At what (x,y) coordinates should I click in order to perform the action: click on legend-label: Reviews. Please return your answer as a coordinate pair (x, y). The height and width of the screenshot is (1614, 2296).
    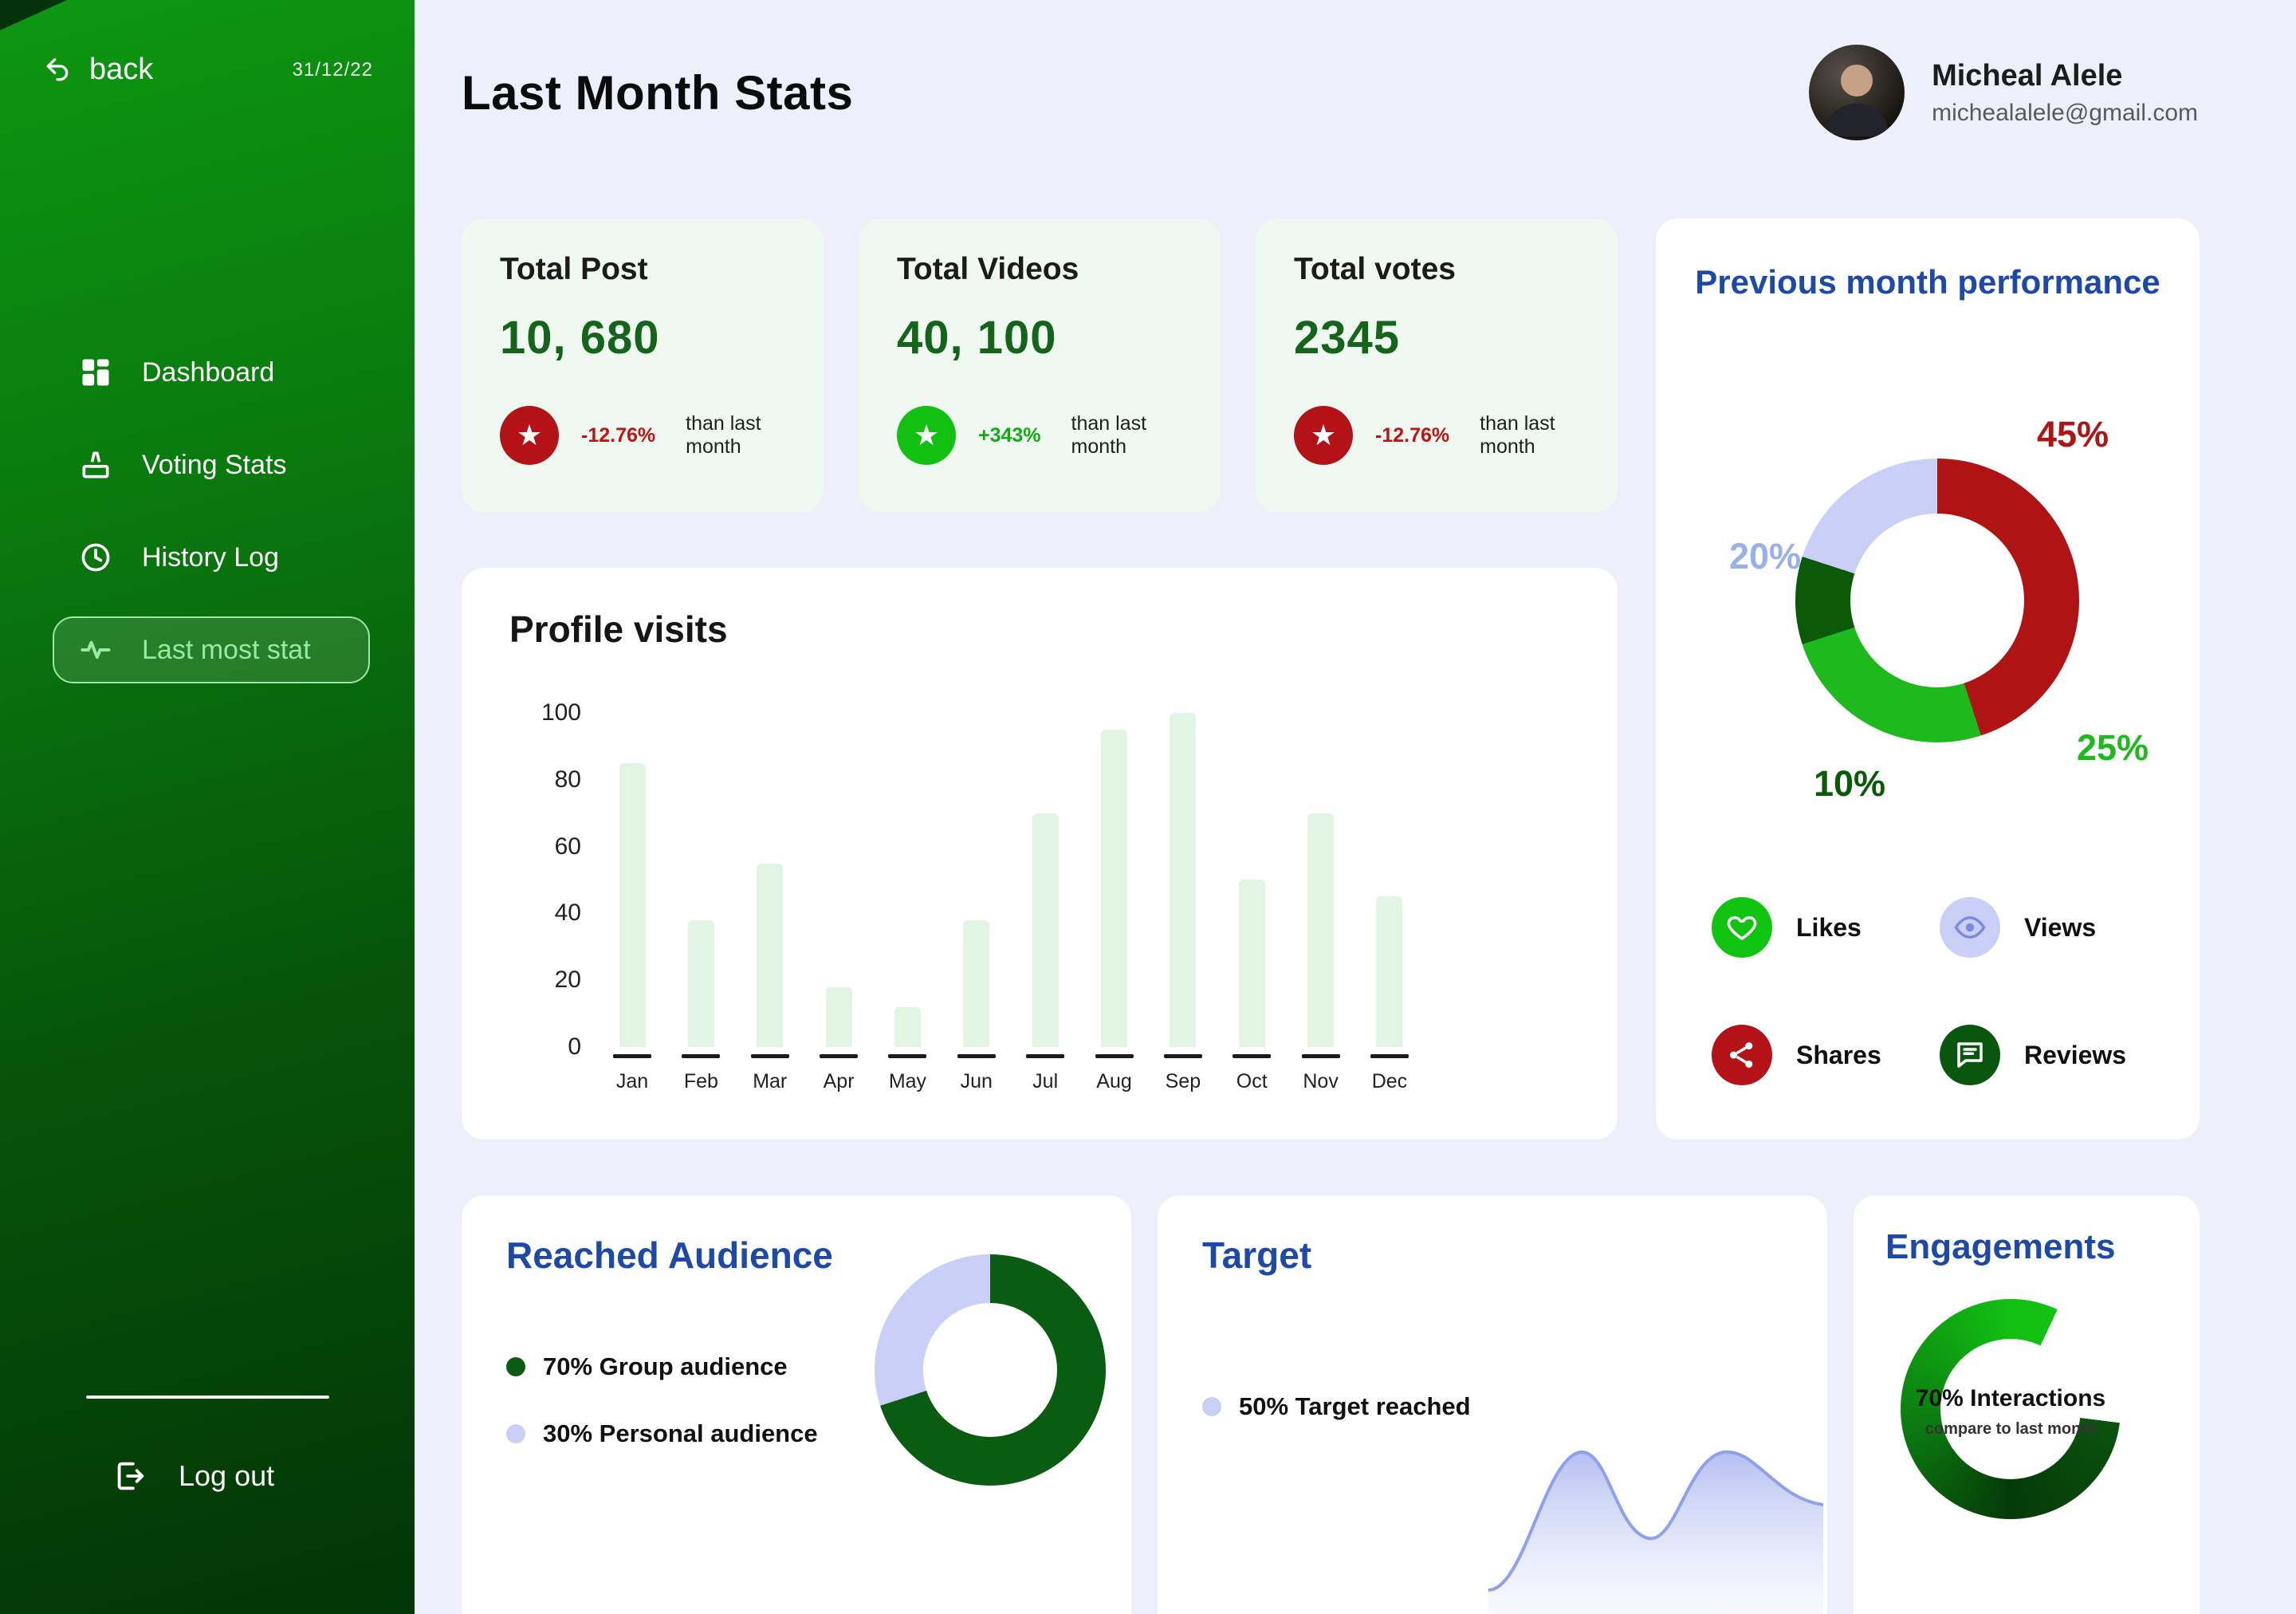
    Looking at the image, I should click on (2075, 1054).